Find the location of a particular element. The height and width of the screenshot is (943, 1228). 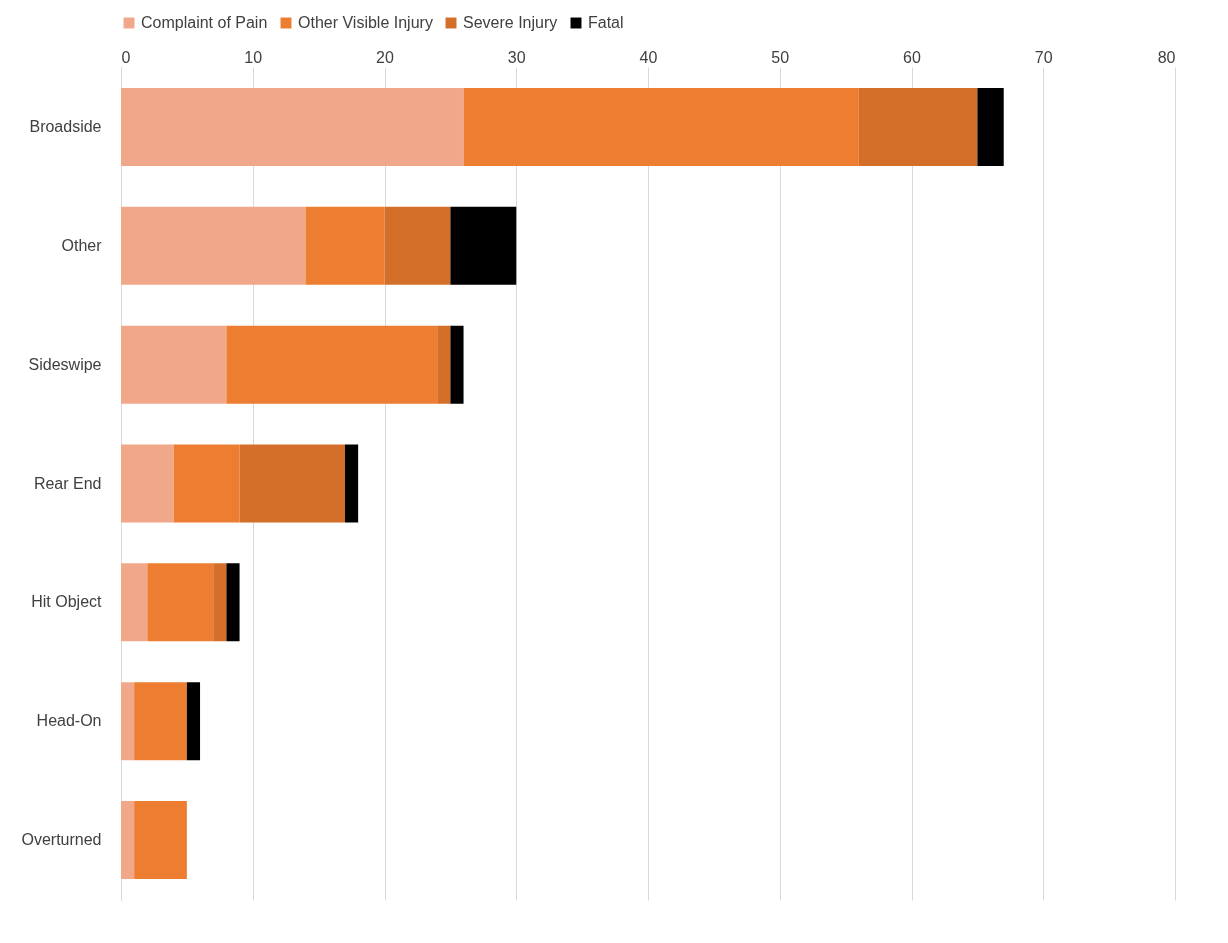

legend-label: Fatal is located at coordinates (606, 22).